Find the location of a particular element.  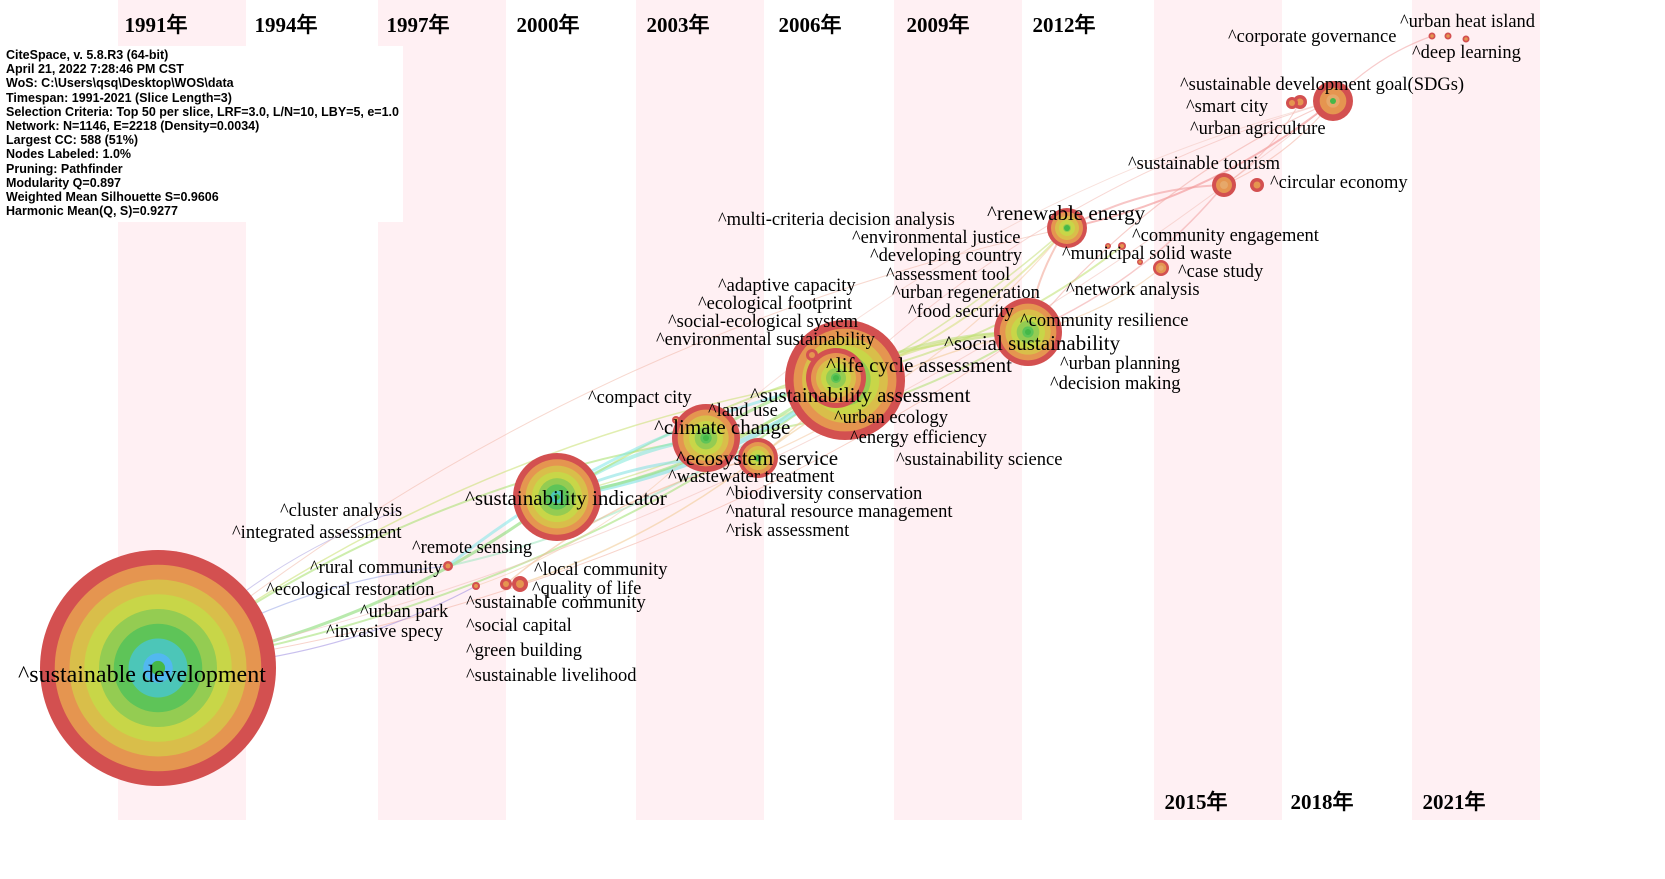

info-line-largest-cc: Largest CC: 588 (51%) is located at coordinates (72, 140).